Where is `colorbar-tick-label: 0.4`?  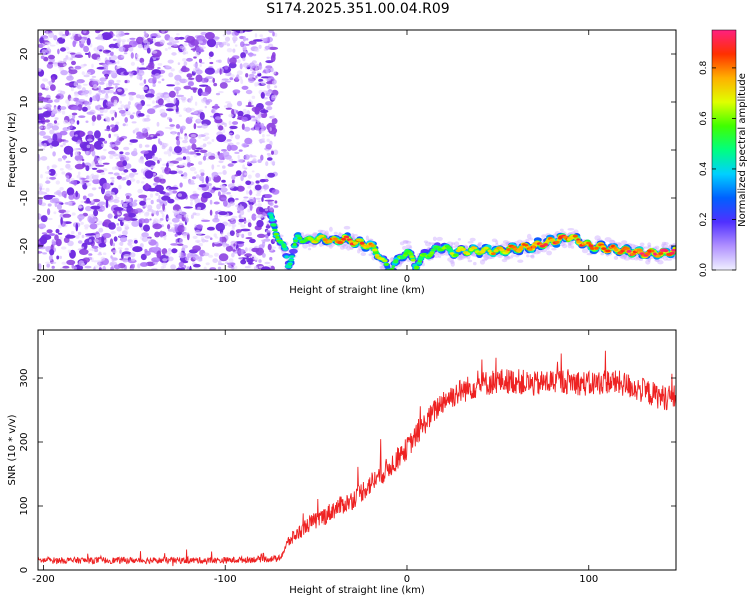
colorbar-tick-label: 0.4 is located at coordinates (704, 169).